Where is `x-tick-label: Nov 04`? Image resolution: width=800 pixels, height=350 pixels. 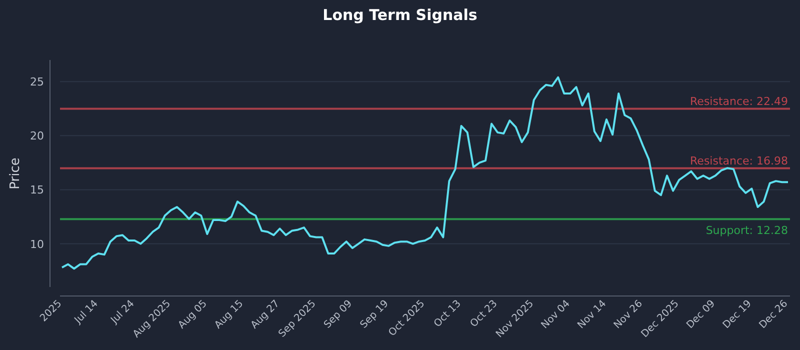 x-tick-label: Nov 04 is located at coordinates (555, 315).